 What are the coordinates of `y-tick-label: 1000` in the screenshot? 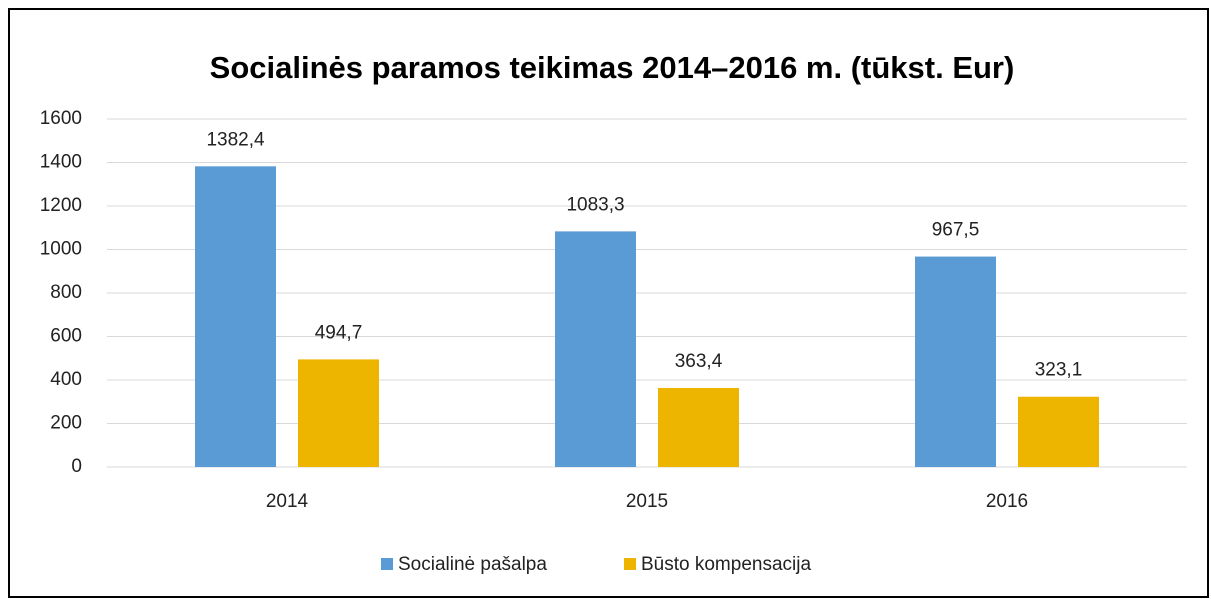 It's located at (61, 249).